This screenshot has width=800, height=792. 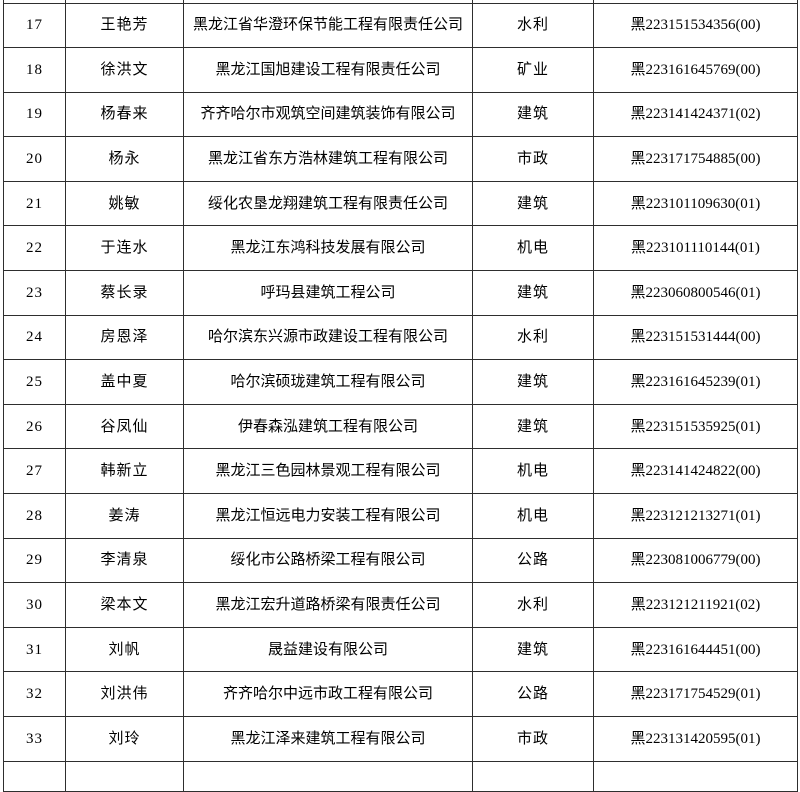 I want to click on table-row: 27 韩新立 黑龙江三色园林景观工程有限公司 机电 黑223141424822(00), so click(x=400, y=471).